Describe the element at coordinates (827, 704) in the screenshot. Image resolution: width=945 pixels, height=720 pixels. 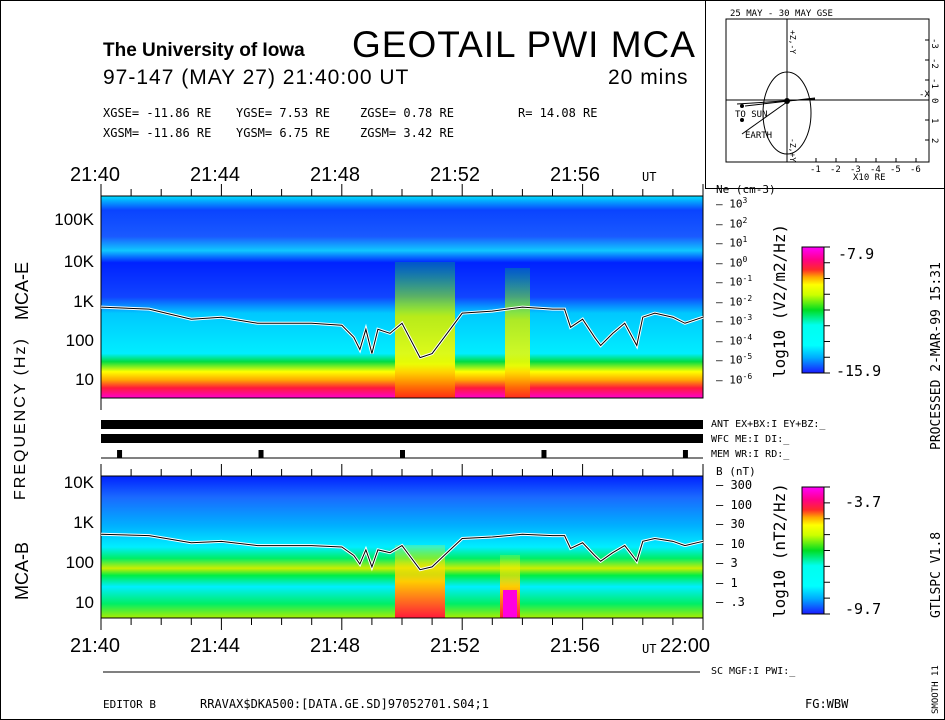
I see `fg-label: FG:WBW` at that location.